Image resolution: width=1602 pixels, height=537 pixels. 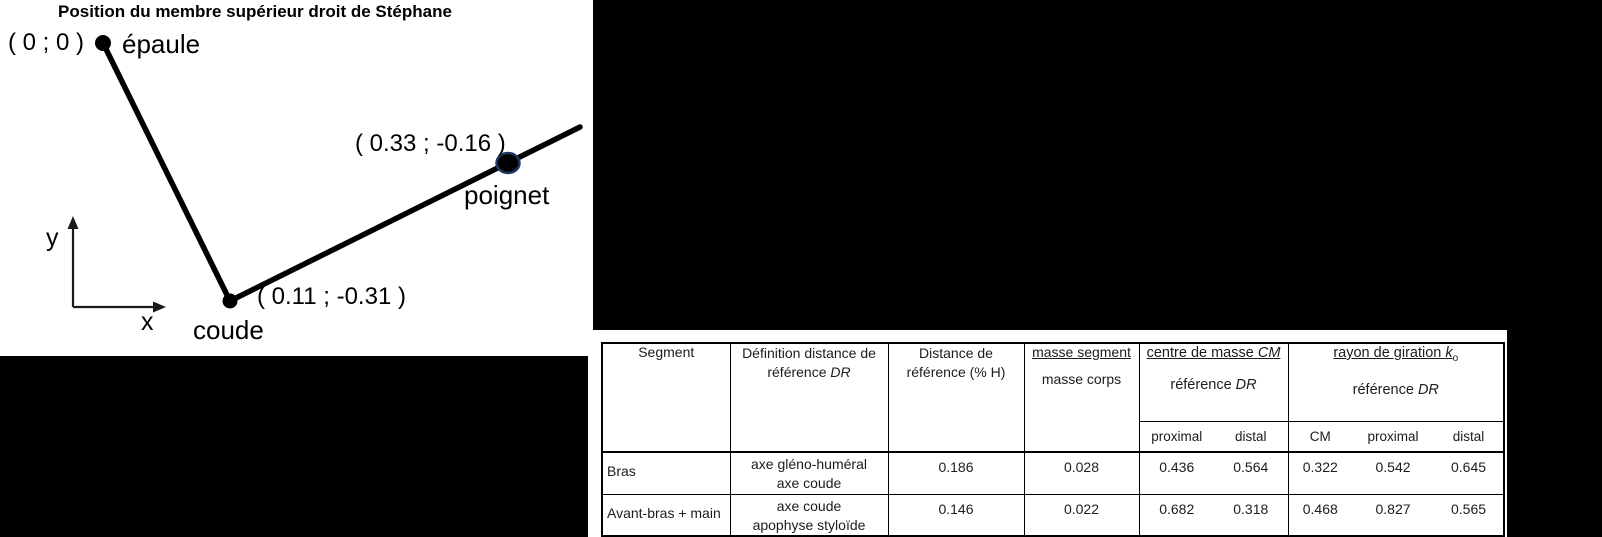 I want to click on wrist-label: poignet, so click(x=507, y=195).